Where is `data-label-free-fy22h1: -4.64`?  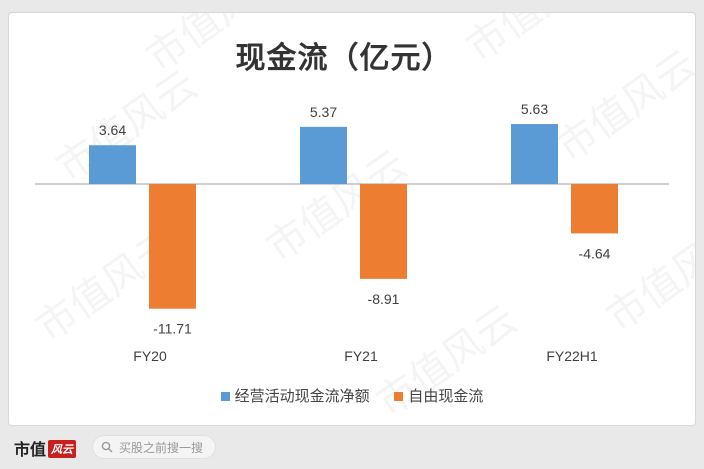
data-label-free-fy22h1: -4.64 is located at coordinates (595, 253).